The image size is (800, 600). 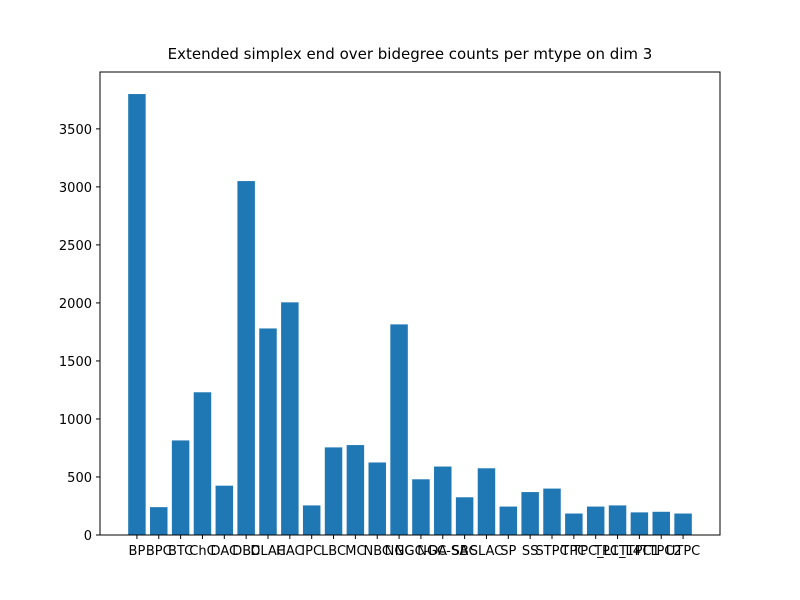 I want to click on x-tick-label: NGC-DA, so click(x=421, y=551).